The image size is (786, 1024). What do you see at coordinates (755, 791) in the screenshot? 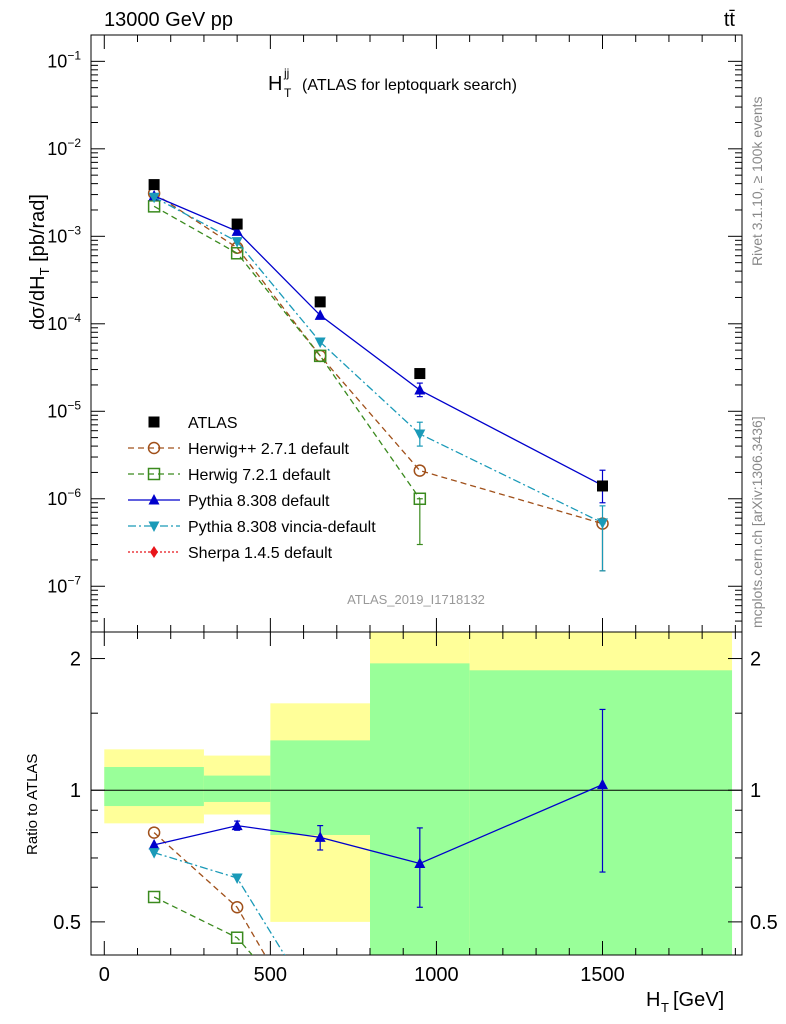
I see `ratio-y-tick-label-right: 1` at bounding box center [755, 791].